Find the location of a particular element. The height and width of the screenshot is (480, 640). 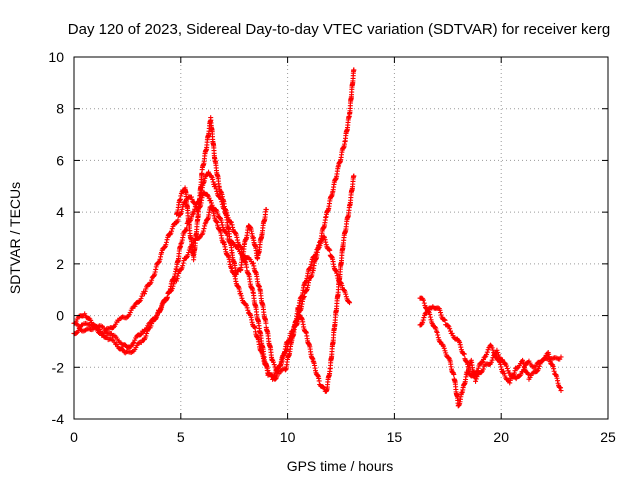

y-tick-label: 4 is located at coordinates (60, 212).